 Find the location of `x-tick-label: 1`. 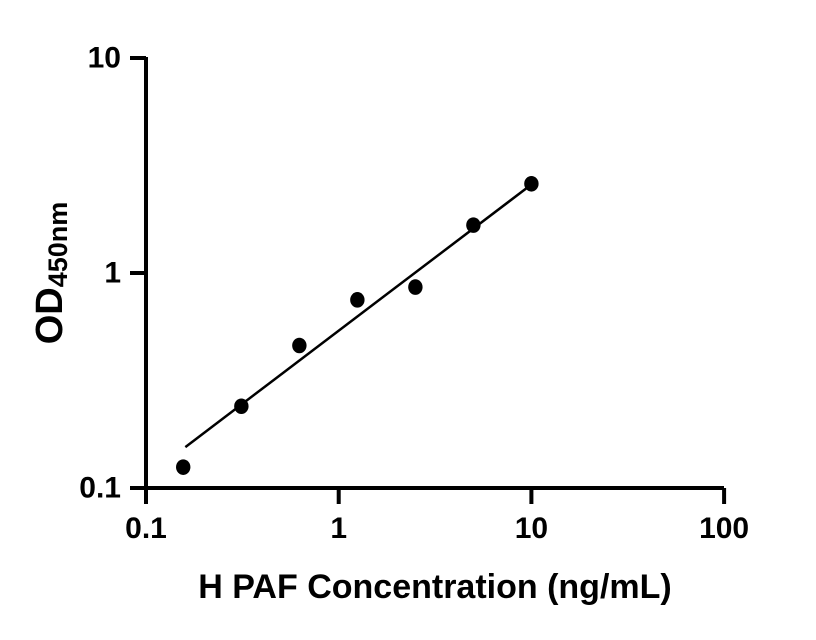

x-tick-label: 1 is located at coordinates (338, 528).